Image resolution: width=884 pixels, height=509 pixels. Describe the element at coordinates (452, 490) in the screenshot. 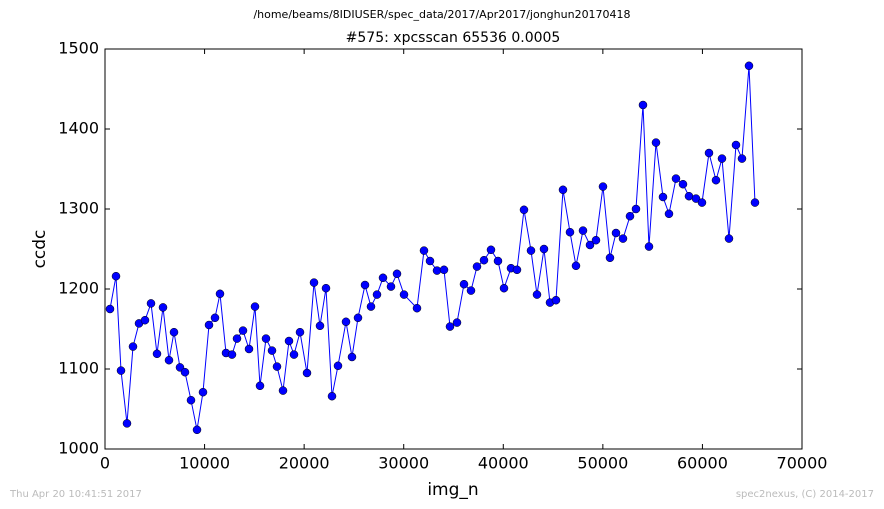

I see `x-axis-label: img_n` at that location.